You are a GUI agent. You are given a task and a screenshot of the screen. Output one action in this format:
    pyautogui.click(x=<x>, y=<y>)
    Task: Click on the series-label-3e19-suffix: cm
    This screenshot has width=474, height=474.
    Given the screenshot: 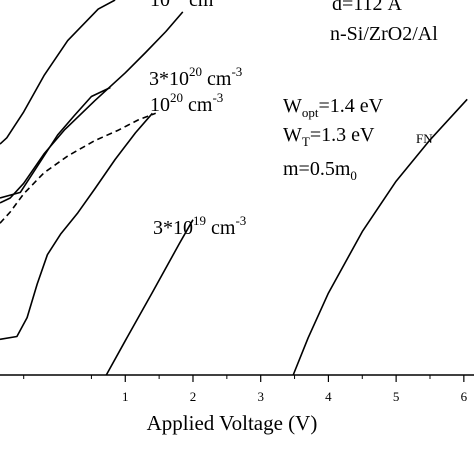 What is the action you would take?
    pyautogui.click(x=221, y=228)
    